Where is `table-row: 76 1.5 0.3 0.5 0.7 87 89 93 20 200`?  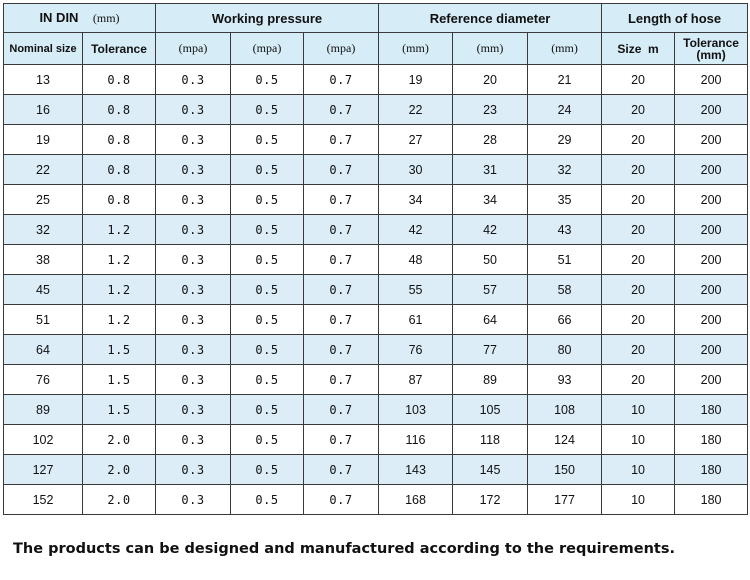 table-row: 76 1.5 0.3 0.5 0.7 87 89 93 20 200 is located at coordinates (376, 379).